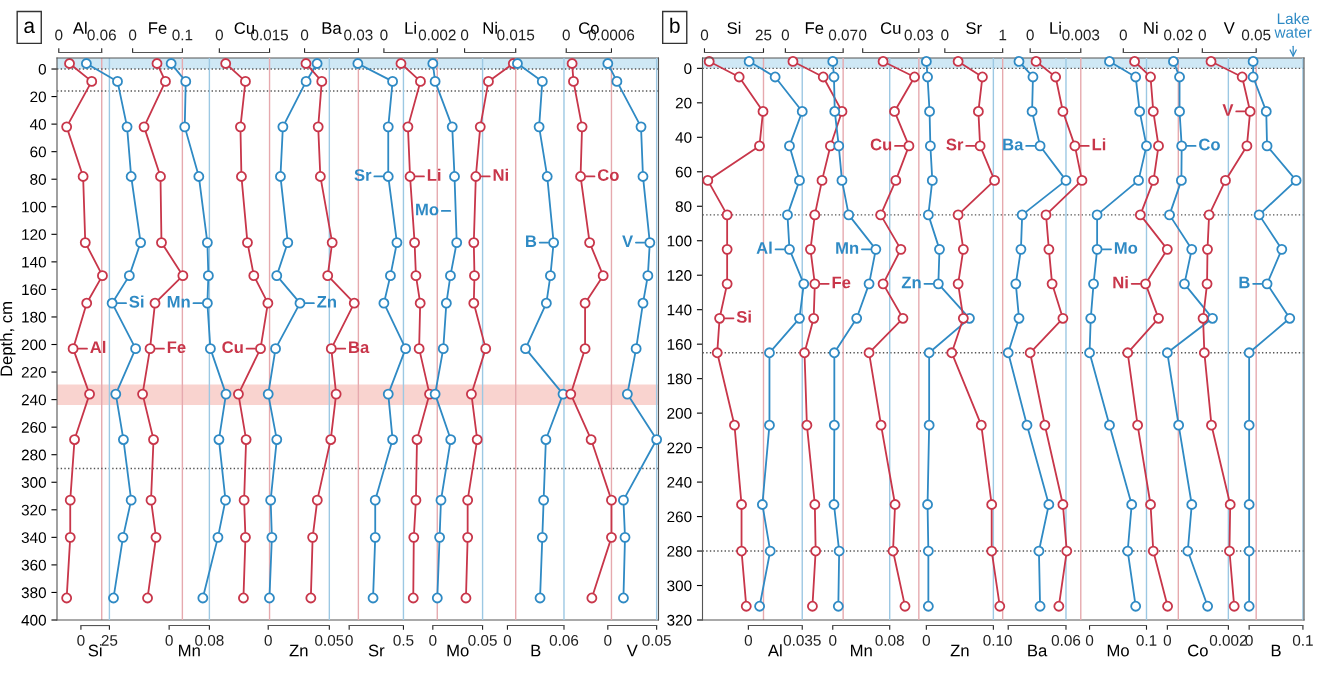 The width and height of the screenshot is (1324, 673). Describe the element at coordinates (329, 640) in the screenshot. I see `x-tick-label: 0.05` at that location.